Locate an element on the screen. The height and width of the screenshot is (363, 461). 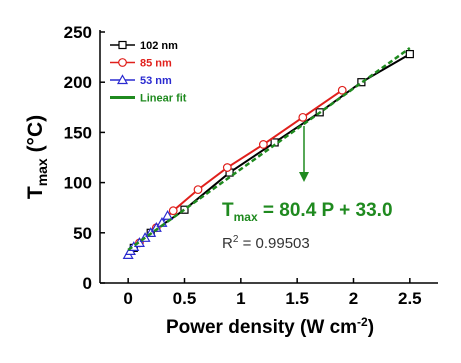
y-axis-label: Tmax (°C) is located at coordinates (37, 157).